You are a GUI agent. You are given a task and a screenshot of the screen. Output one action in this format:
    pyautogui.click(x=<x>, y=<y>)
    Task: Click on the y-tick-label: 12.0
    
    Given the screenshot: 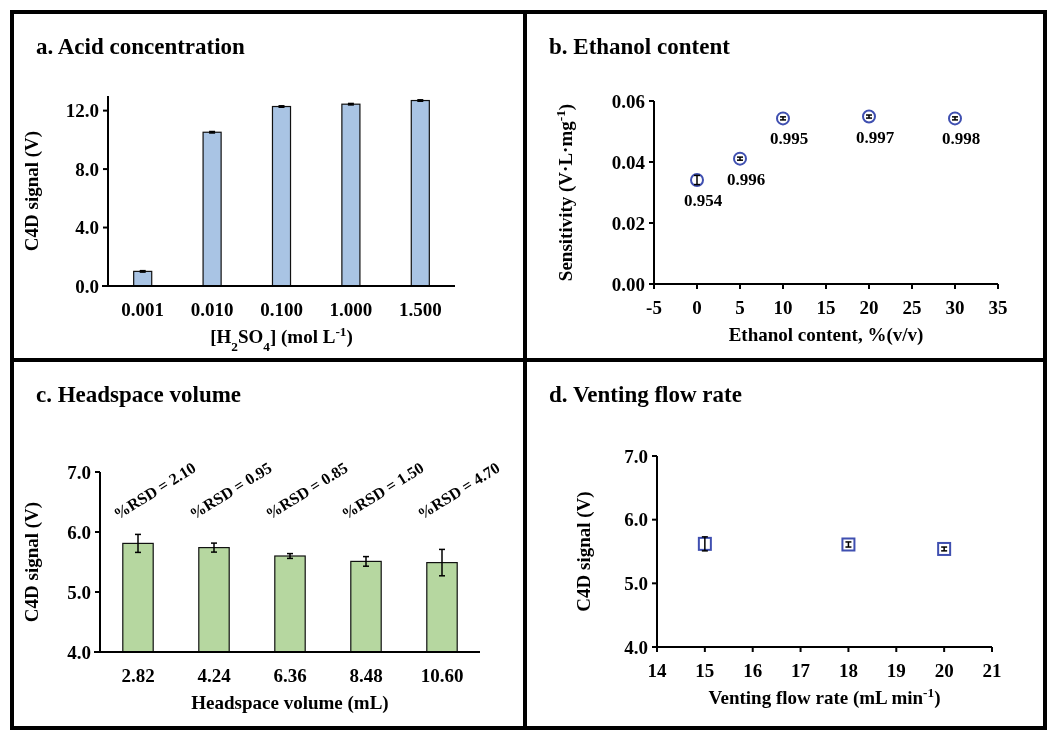 What is the action you would take?
    pyautogui.click(x=82, y=111)
    